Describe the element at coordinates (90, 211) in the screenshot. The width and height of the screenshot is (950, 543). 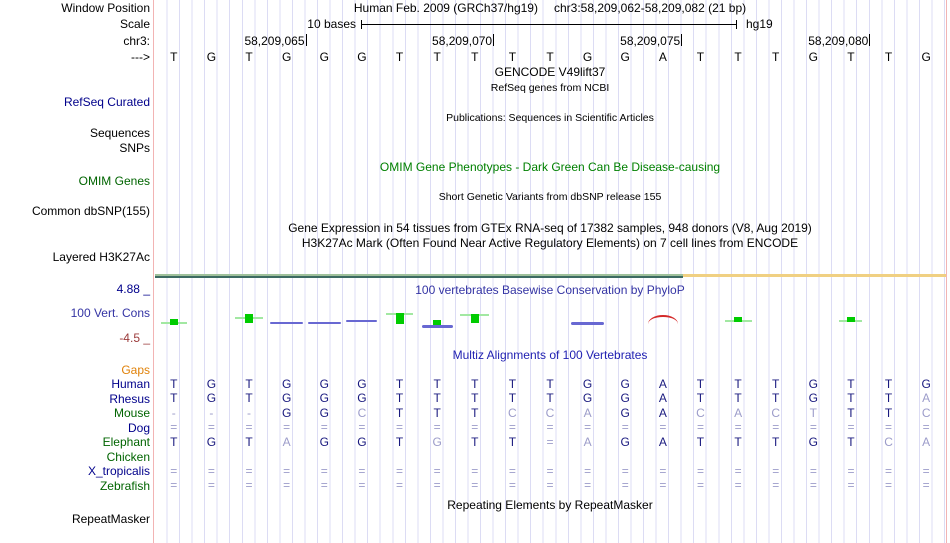
I see `dbsnp-label: Common dbSNP(155)` at that location.